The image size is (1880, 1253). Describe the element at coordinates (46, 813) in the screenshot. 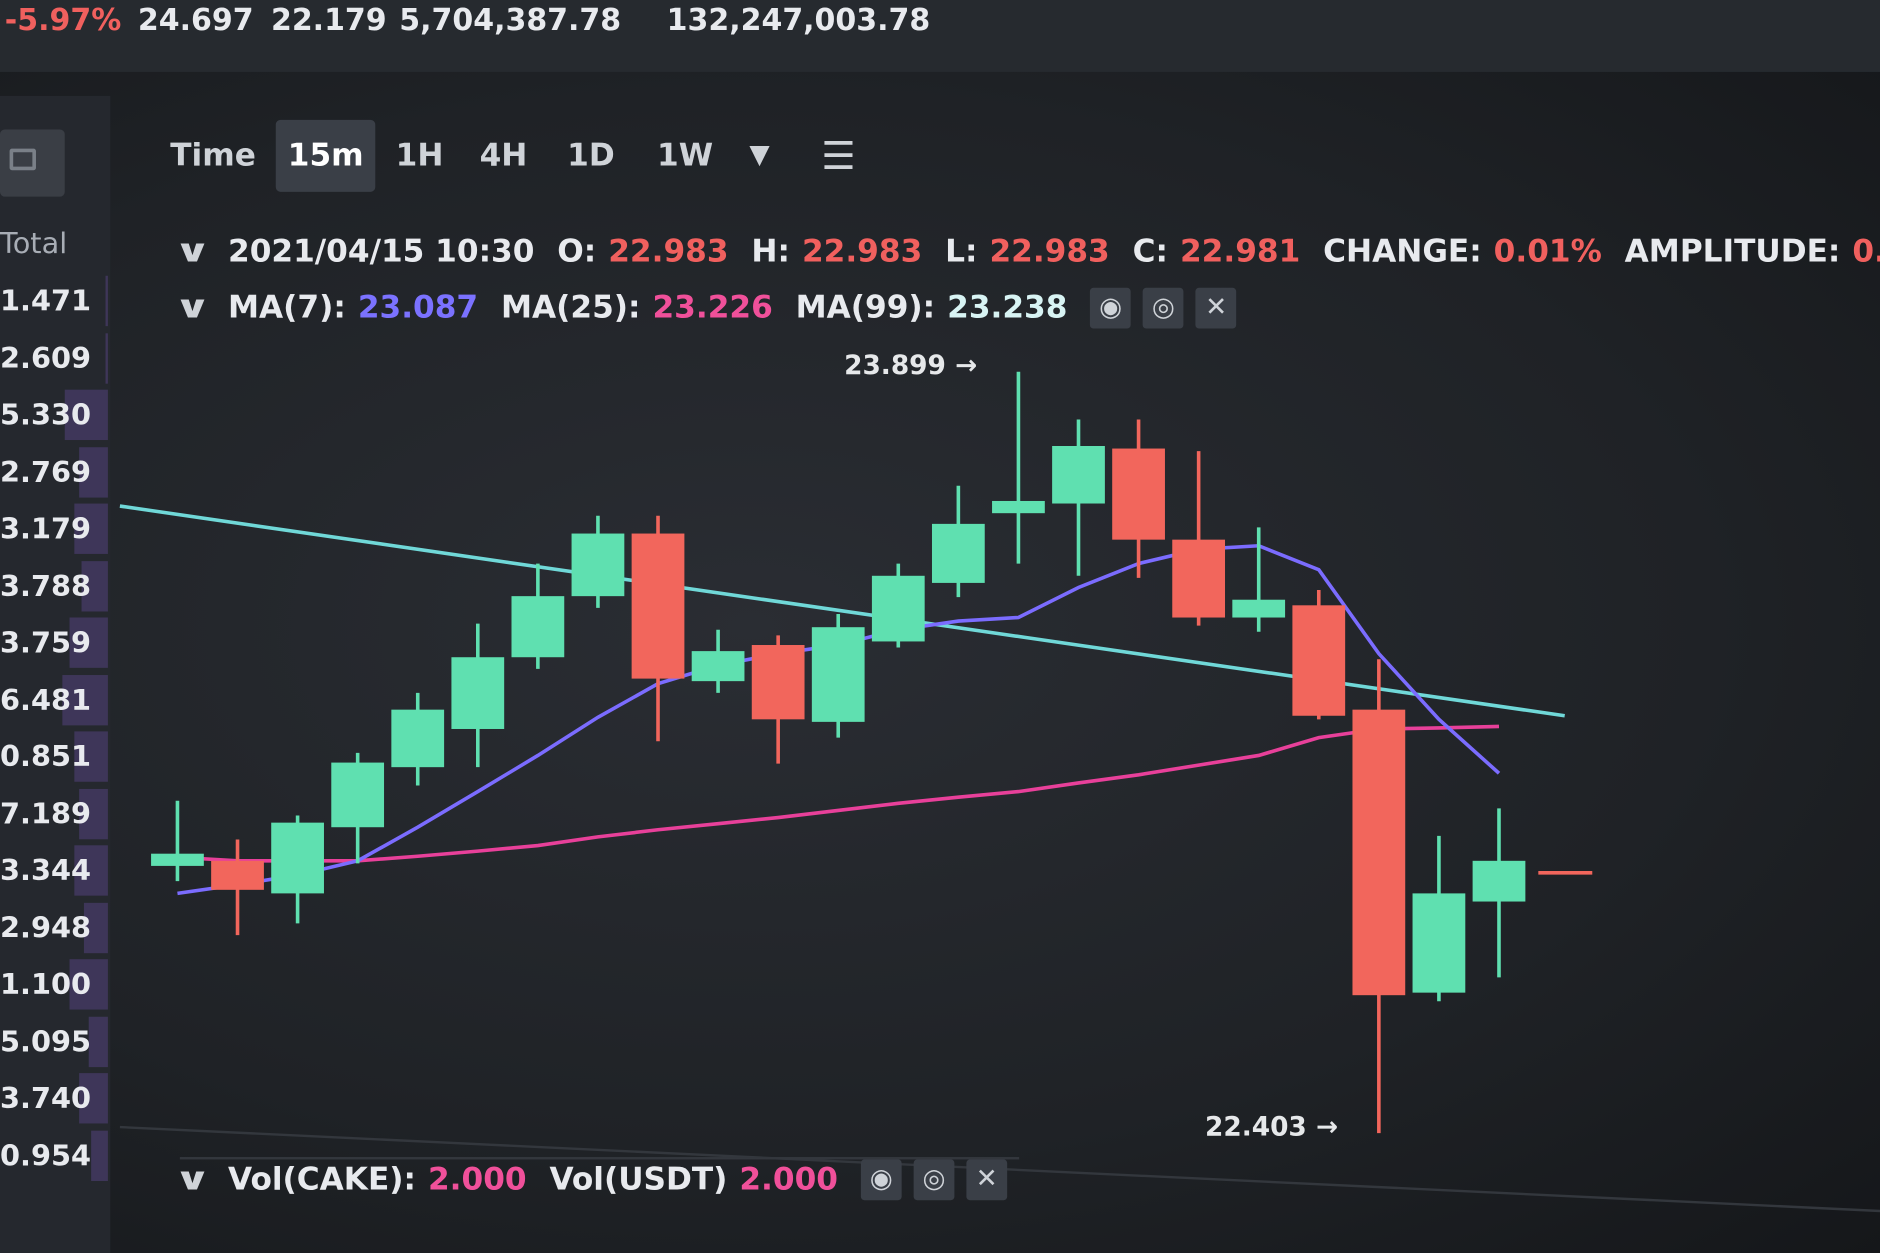

I see `orderbook-total: 7.189` at that location.